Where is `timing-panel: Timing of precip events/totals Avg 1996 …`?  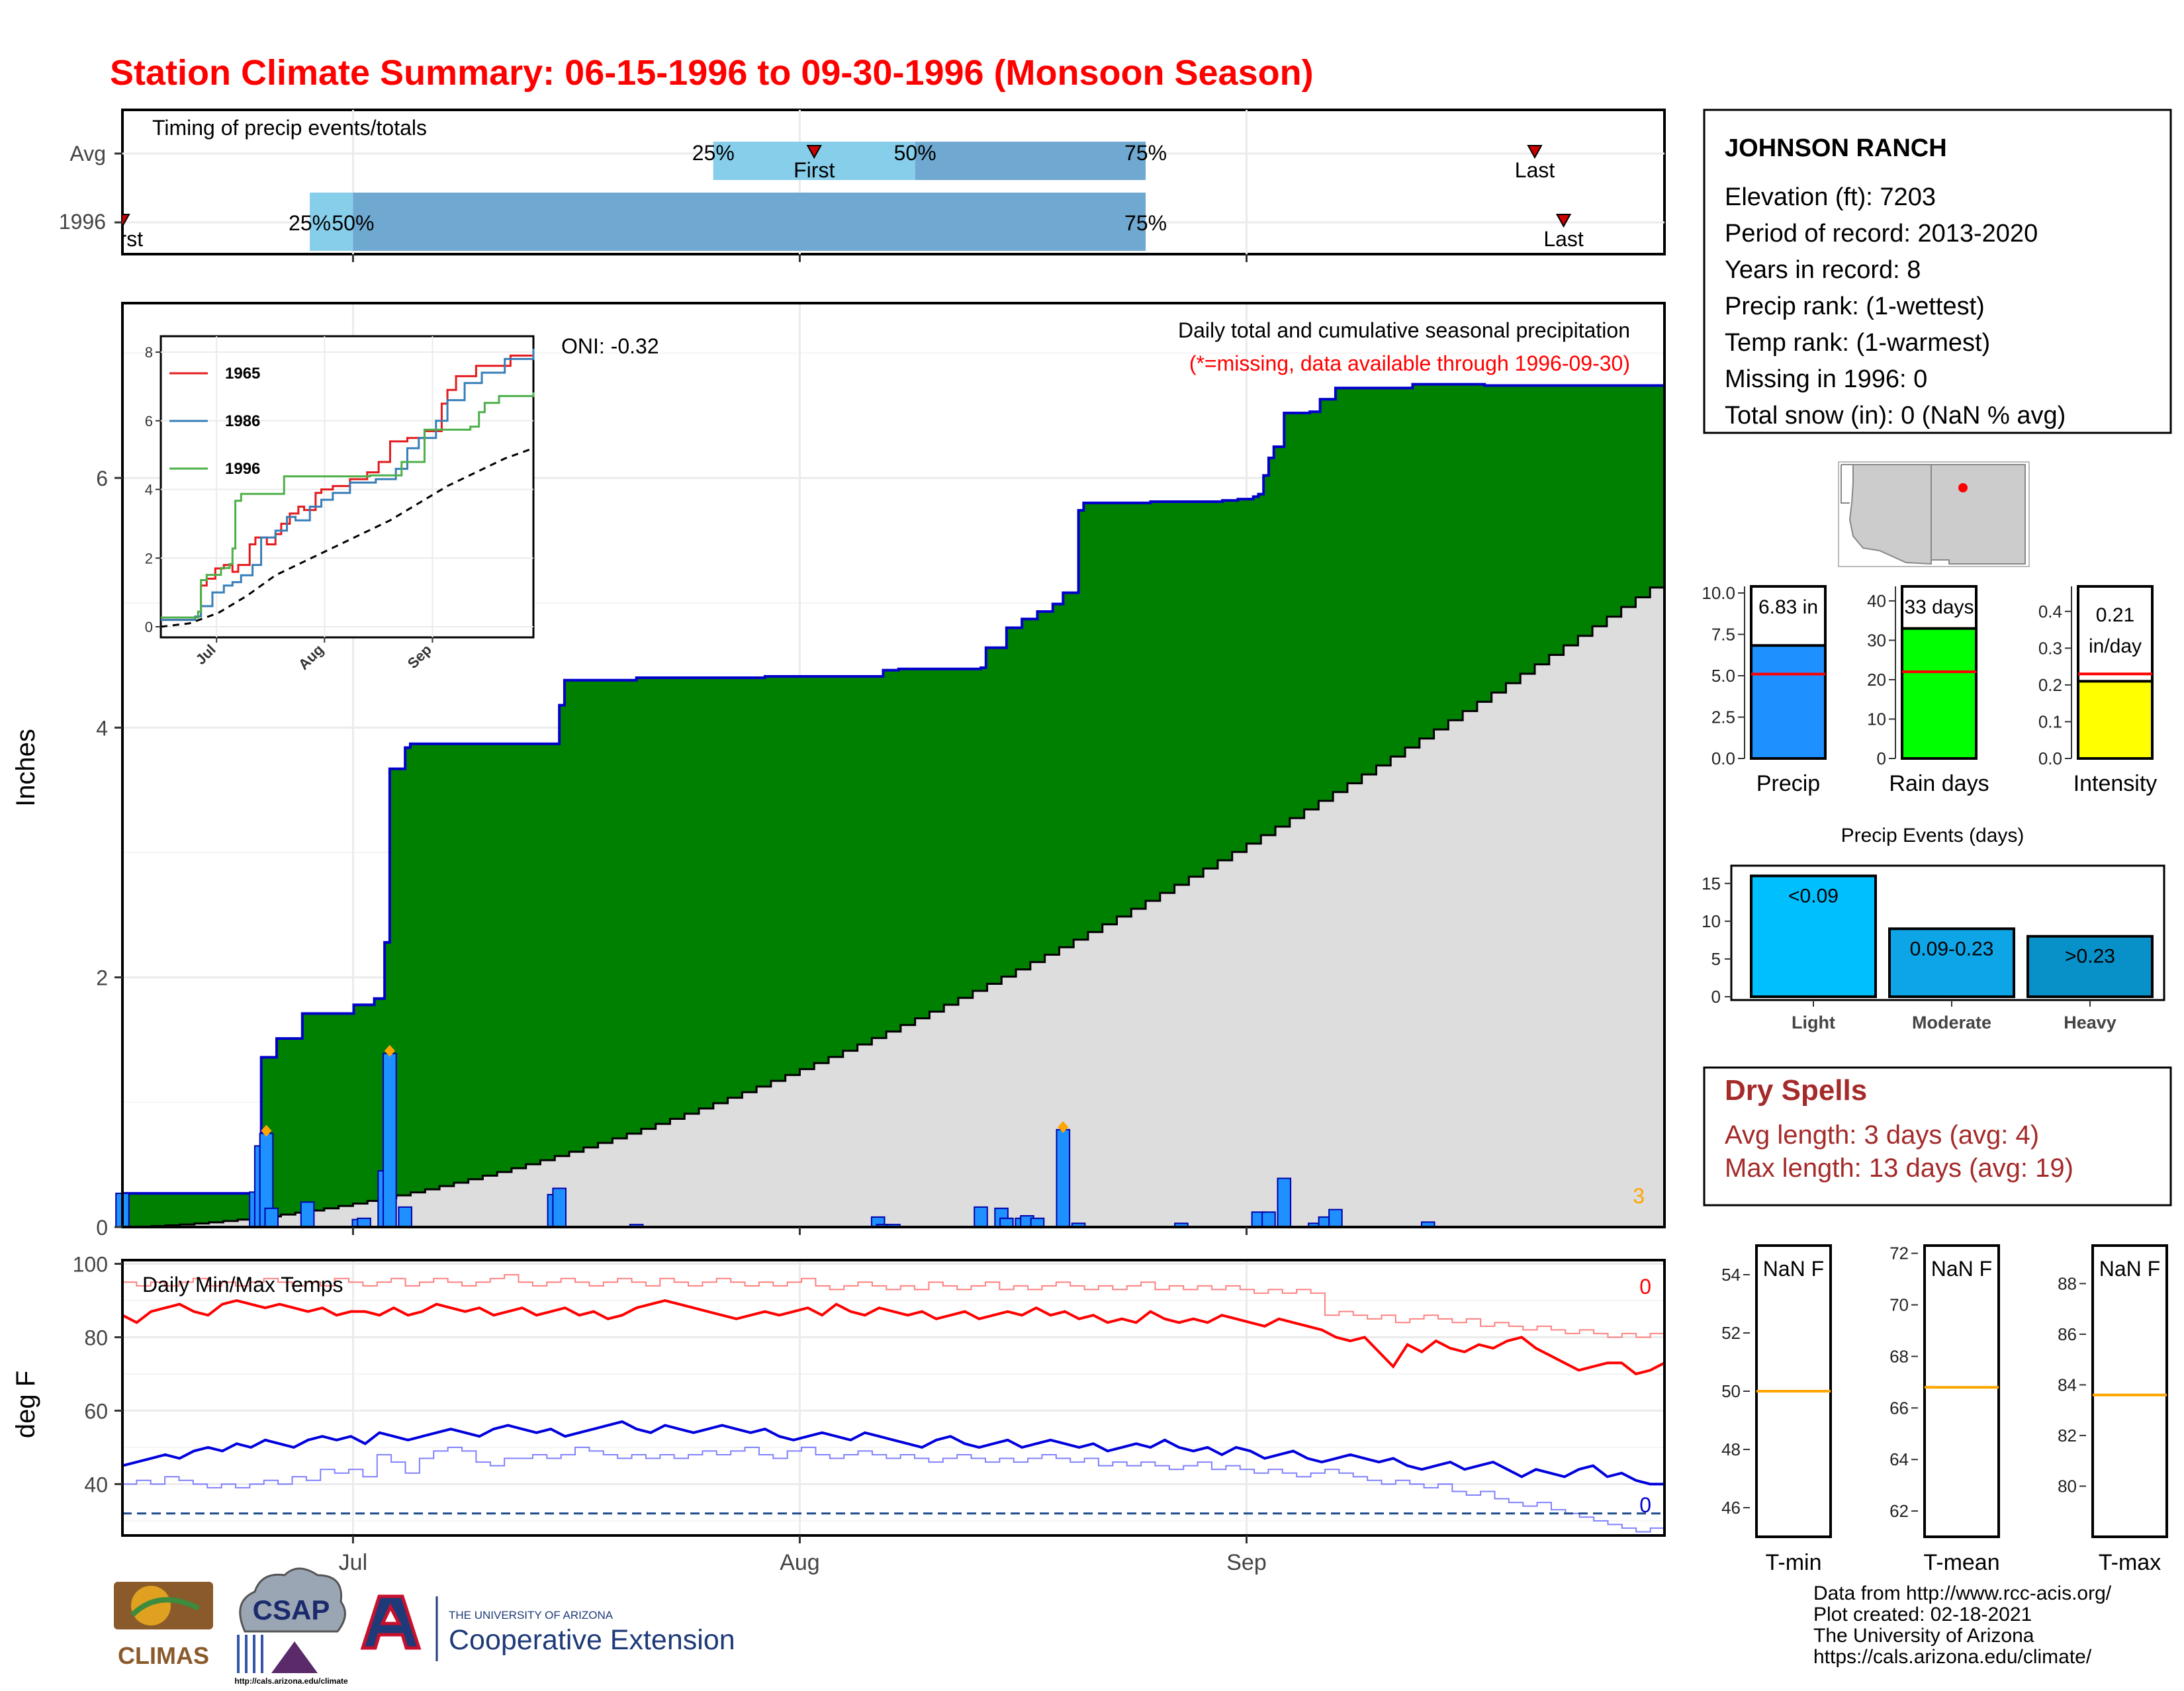
timing-panel: Timing of precip events/totals Avg 1996 … is located at coordinates (862, 186).